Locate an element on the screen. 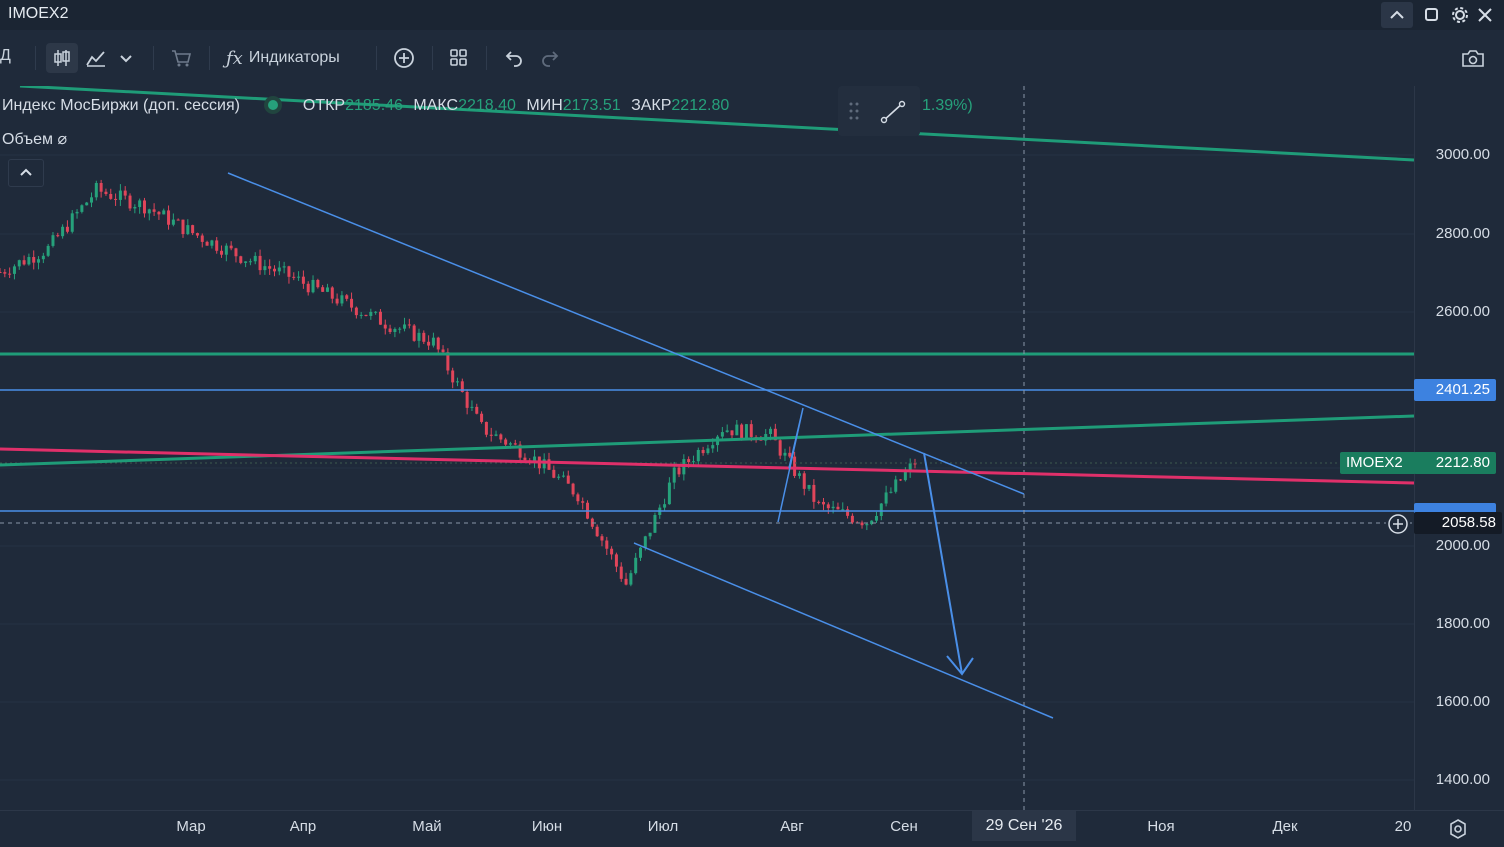 Image resolution: width=1504 pixels, height=847 pixels. close-value: 2212.80 is located at coordinates (700, 105).